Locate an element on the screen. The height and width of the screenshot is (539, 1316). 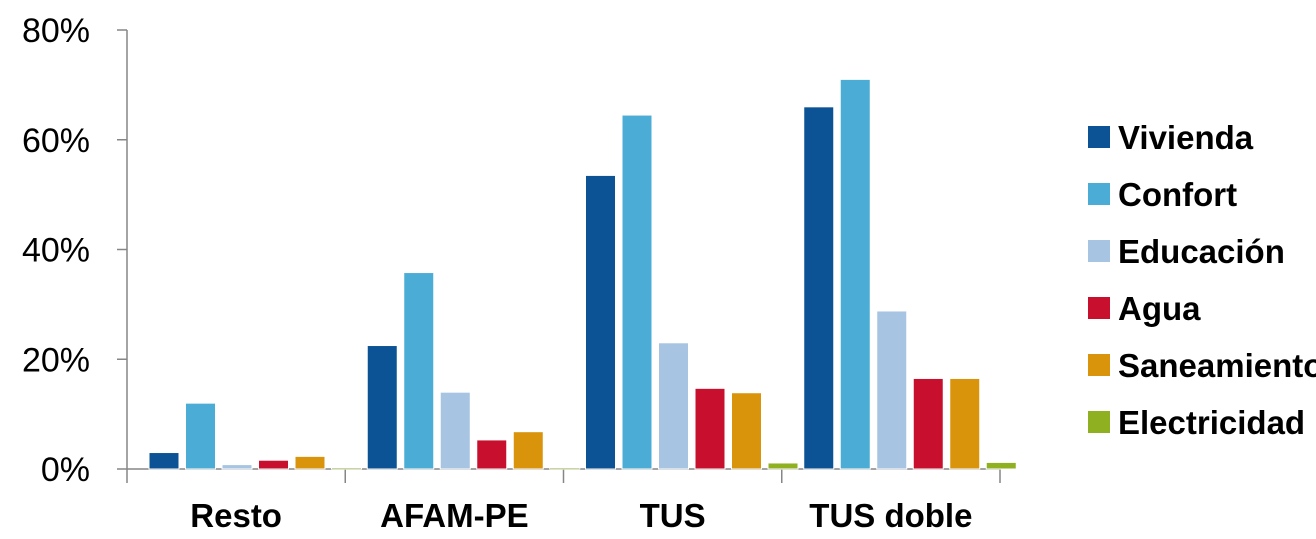
y-tick-label: 40% is located at coordinates (56, 251).